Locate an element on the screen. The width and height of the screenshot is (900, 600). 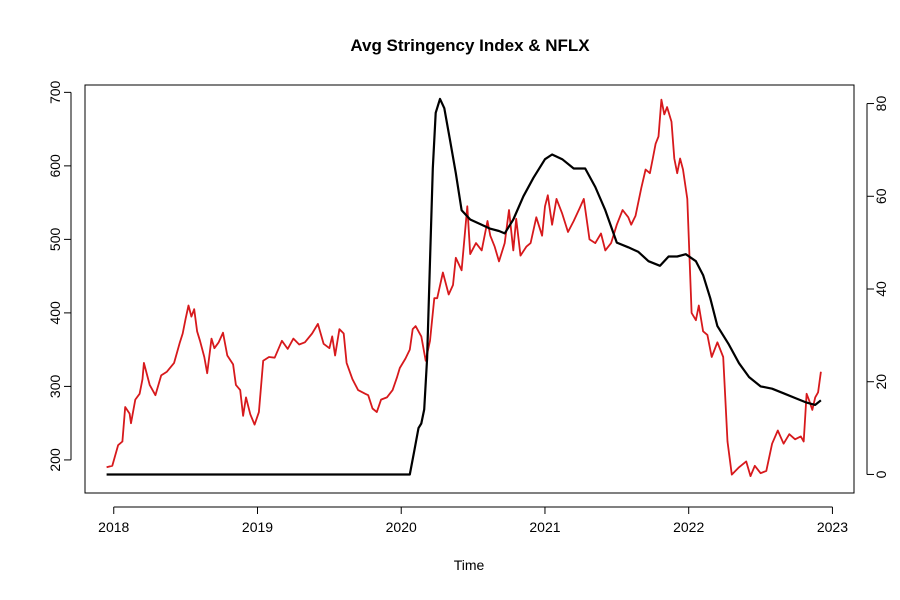
y-right-tick-label: 40 is located at coordinates (881, 289).